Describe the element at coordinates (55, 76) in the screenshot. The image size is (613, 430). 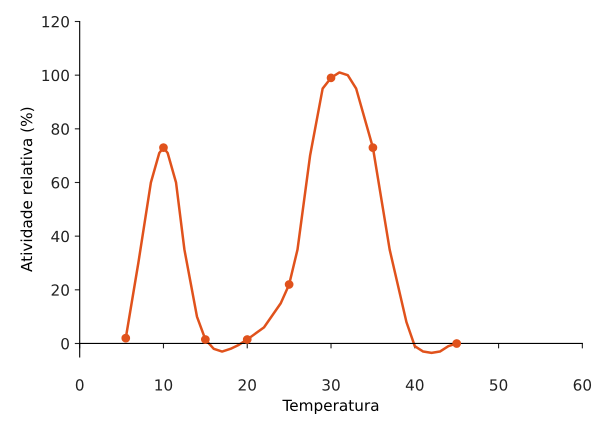
I see `y-tick-label: 100` at that location.